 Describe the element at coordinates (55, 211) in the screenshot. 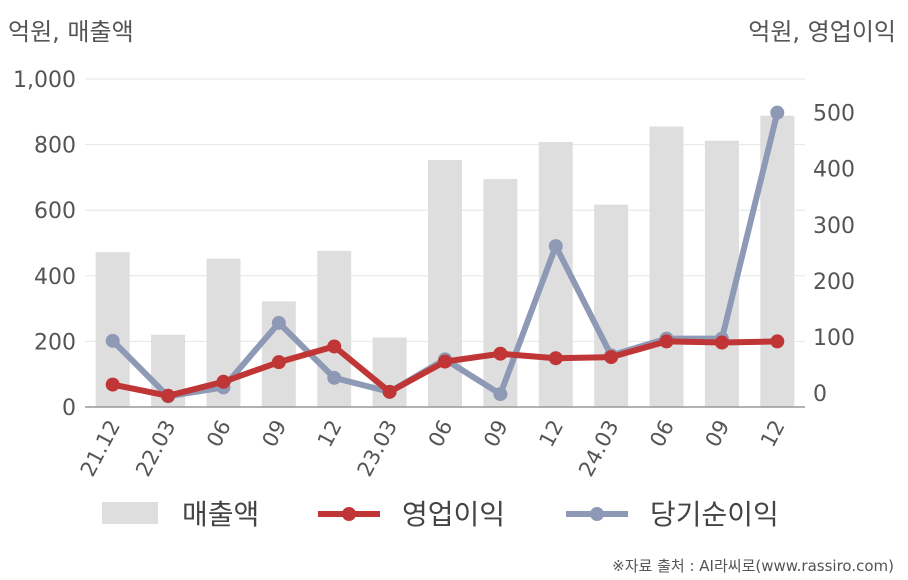

I see `left-axis-tick-label: 600` at that location.